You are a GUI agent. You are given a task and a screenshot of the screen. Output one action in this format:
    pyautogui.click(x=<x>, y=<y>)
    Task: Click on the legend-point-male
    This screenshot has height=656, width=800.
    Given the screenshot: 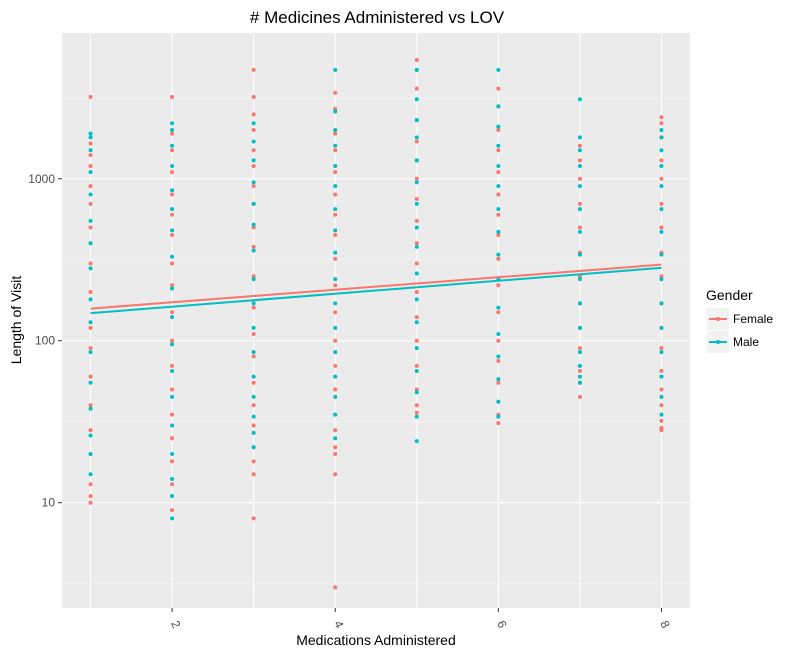 What is the action you would take?
    pyautogui.click(x=718, y=342)
    